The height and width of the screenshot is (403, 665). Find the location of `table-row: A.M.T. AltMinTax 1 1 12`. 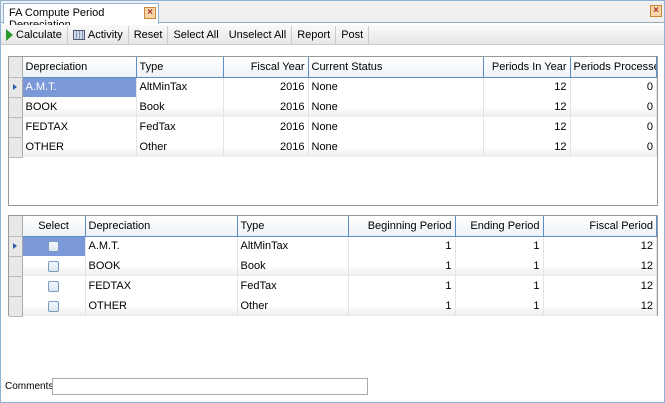

table-row: A.M.T. AltMinTax 1 1 12 is located at coordinates (333, 246).